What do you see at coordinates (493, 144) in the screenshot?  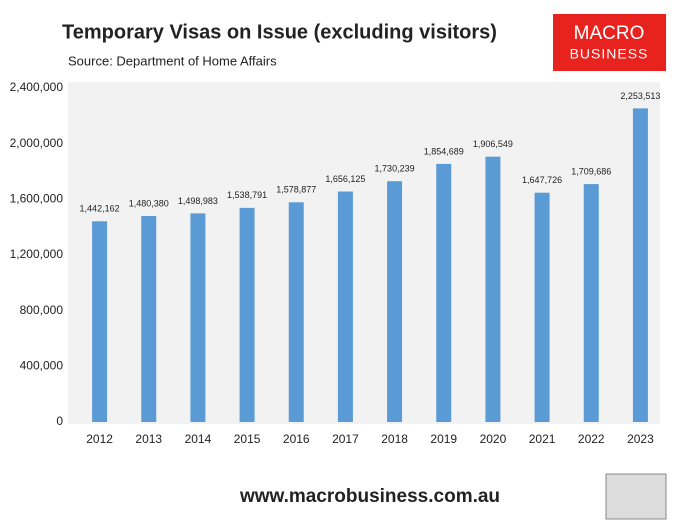 I see `value-label: 1,906,549` at bounding box center [493, 144].